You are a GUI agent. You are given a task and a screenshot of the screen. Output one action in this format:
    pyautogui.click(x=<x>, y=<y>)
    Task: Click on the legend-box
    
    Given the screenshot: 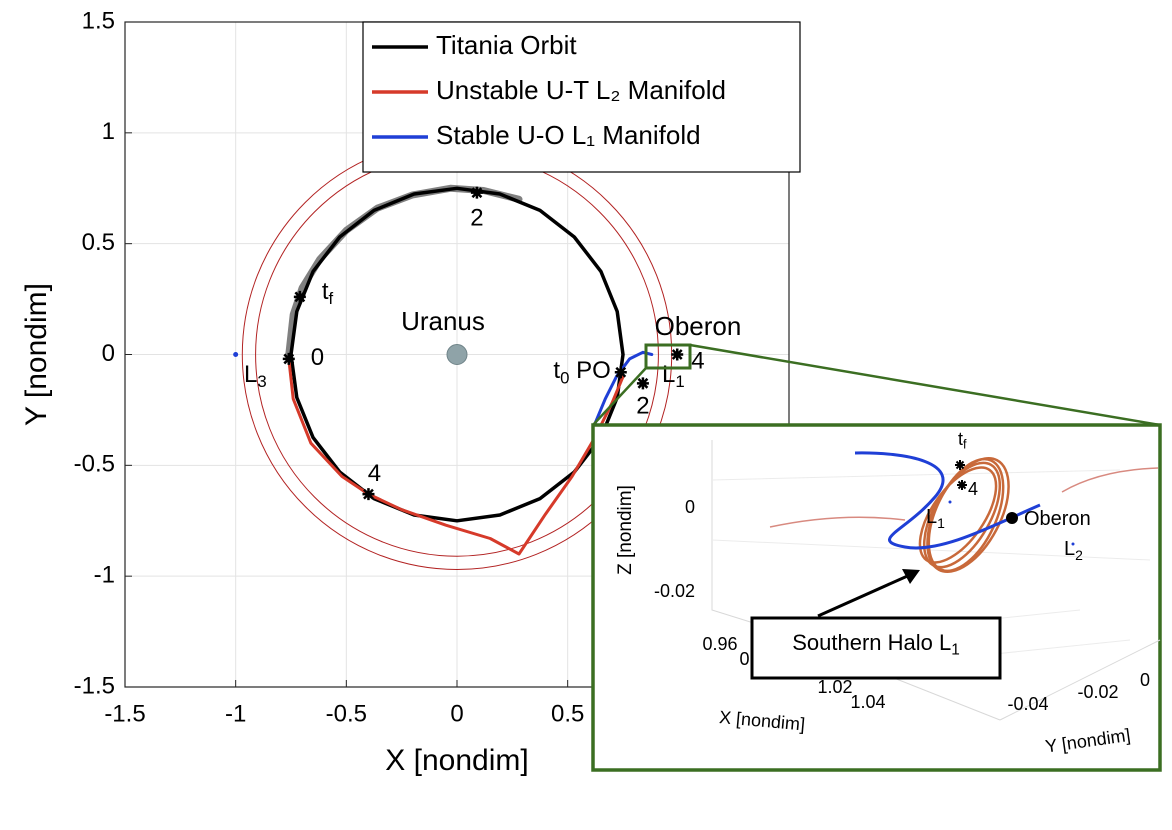 What is the action you would take?
    pyautogui.click(x=581, y=97)
    